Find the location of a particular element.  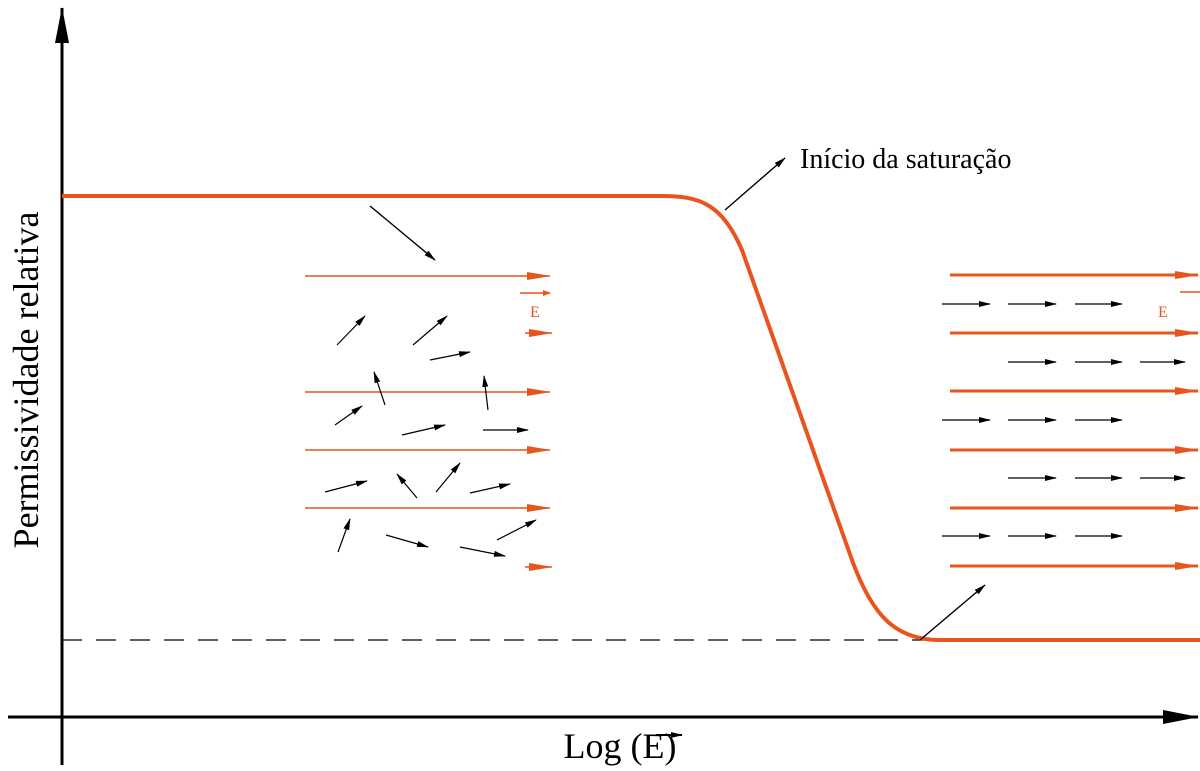

annotation: Início da saturação is located at coordinates (905, 159).